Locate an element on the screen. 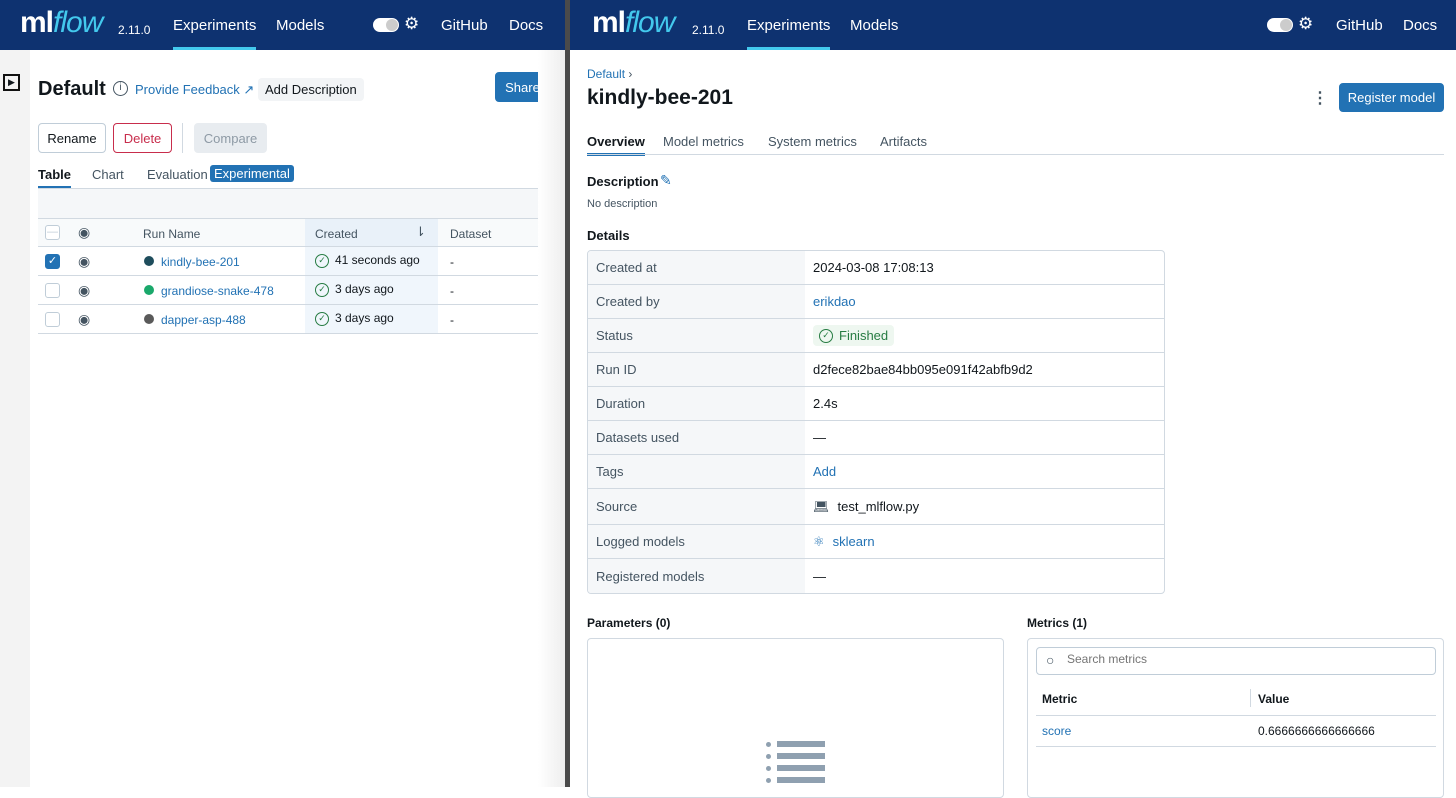 The width and height of the screenshot is (1456, 798). details-label: Source is located at coordinates (696, 506).